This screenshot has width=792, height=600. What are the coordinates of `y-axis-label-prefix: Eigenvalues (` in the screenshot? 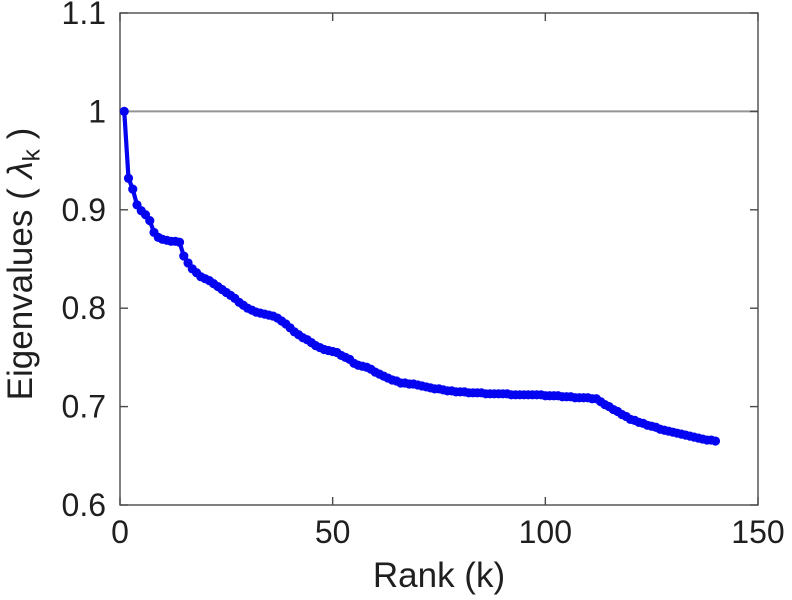 It's located at (20, 289).